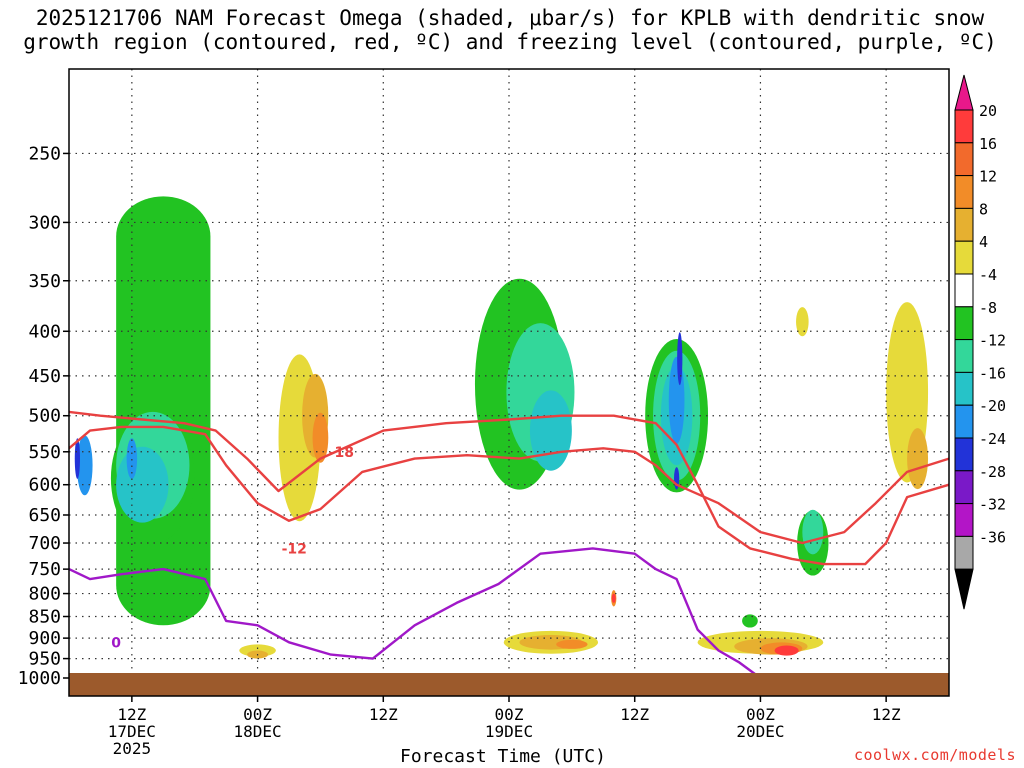  I want to click on colorbar-label-4: 4, so click(983, 242).